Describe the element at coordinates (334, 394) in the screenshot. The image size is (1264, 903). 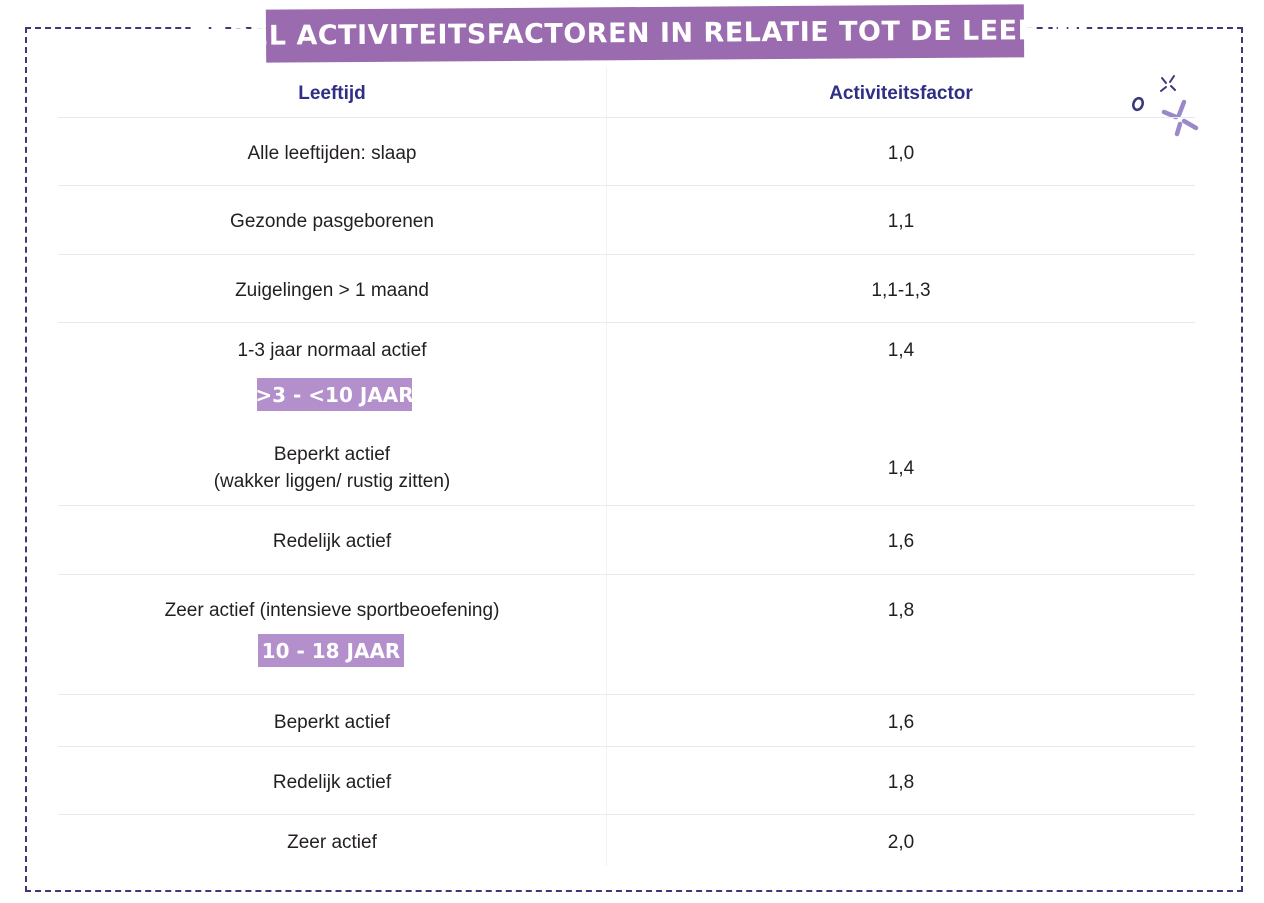
I see `age-group-heading: >3 - <10 JAAR` at that location.